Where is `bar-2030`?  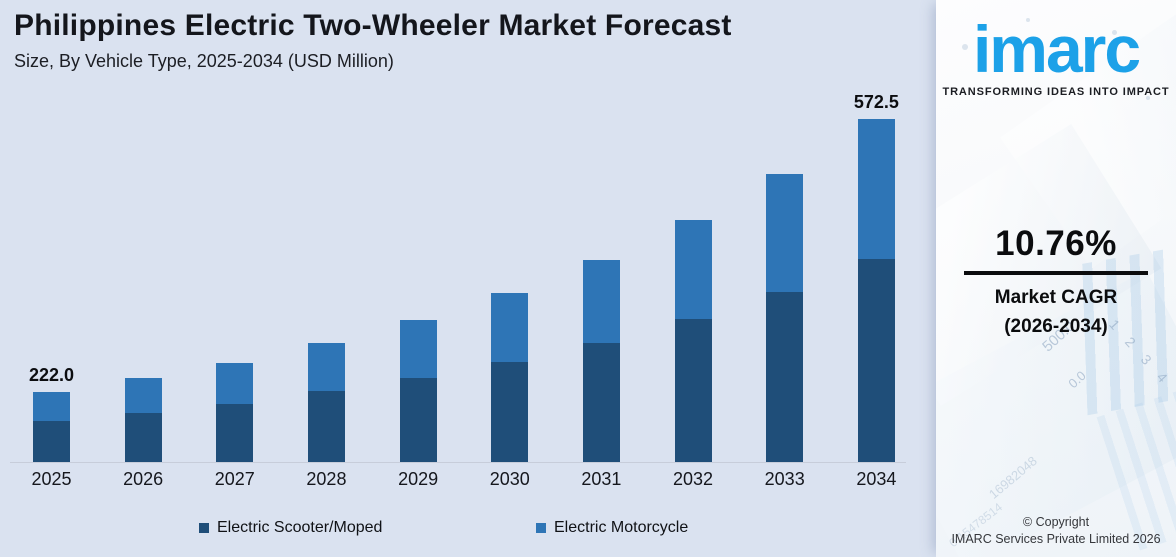 bar-2030 is located at coordinates (510, 377).